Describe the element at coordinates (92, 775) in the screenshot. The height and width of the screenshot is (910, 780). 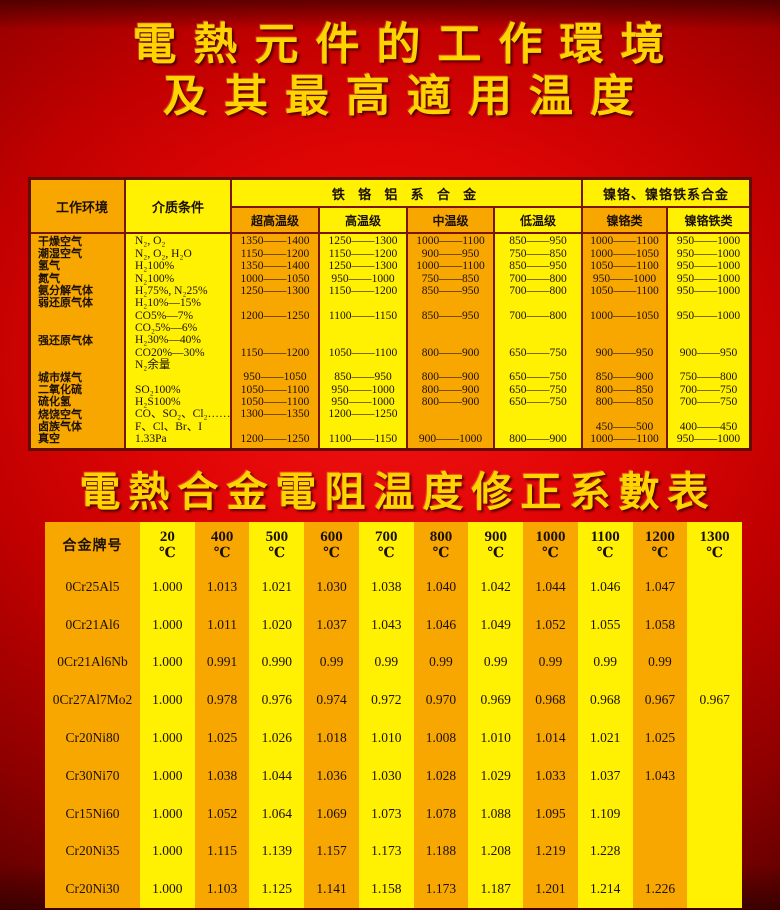
I see `alloy-label: Cr30Ni70` at that location.